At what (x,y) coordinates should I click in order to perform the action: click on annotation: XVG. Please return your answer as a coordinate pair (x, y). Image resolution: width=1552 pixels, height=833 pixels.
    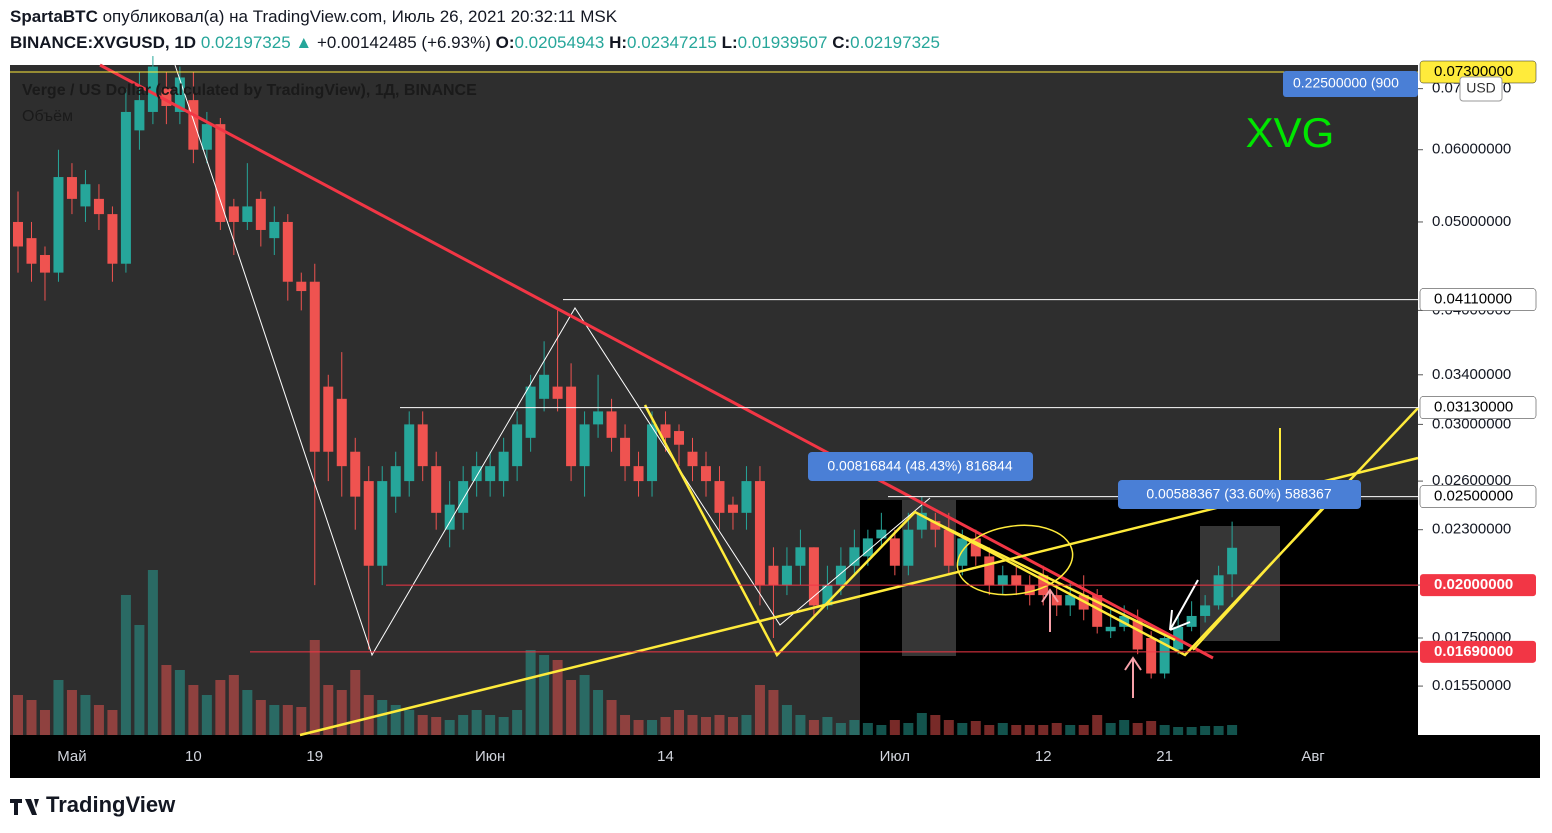
    Looking at the image, I should click on (1290, 132).